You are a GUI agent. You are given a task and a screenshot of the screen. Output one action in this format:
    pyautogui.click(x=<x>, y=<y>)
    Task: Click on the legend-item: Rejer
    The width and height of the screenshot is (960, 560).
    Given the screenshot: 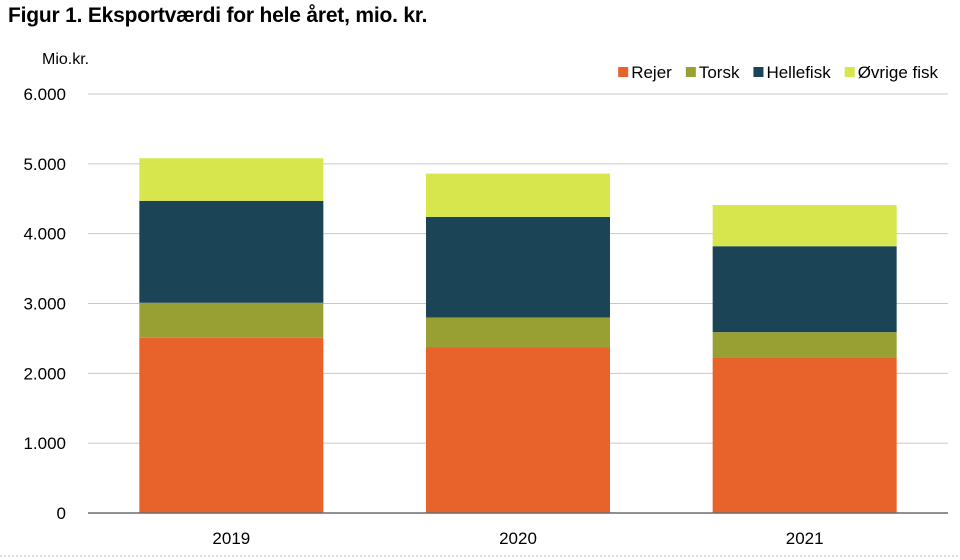 What is the action you would take?
    pyautogui.click(x=645, y=72)
    